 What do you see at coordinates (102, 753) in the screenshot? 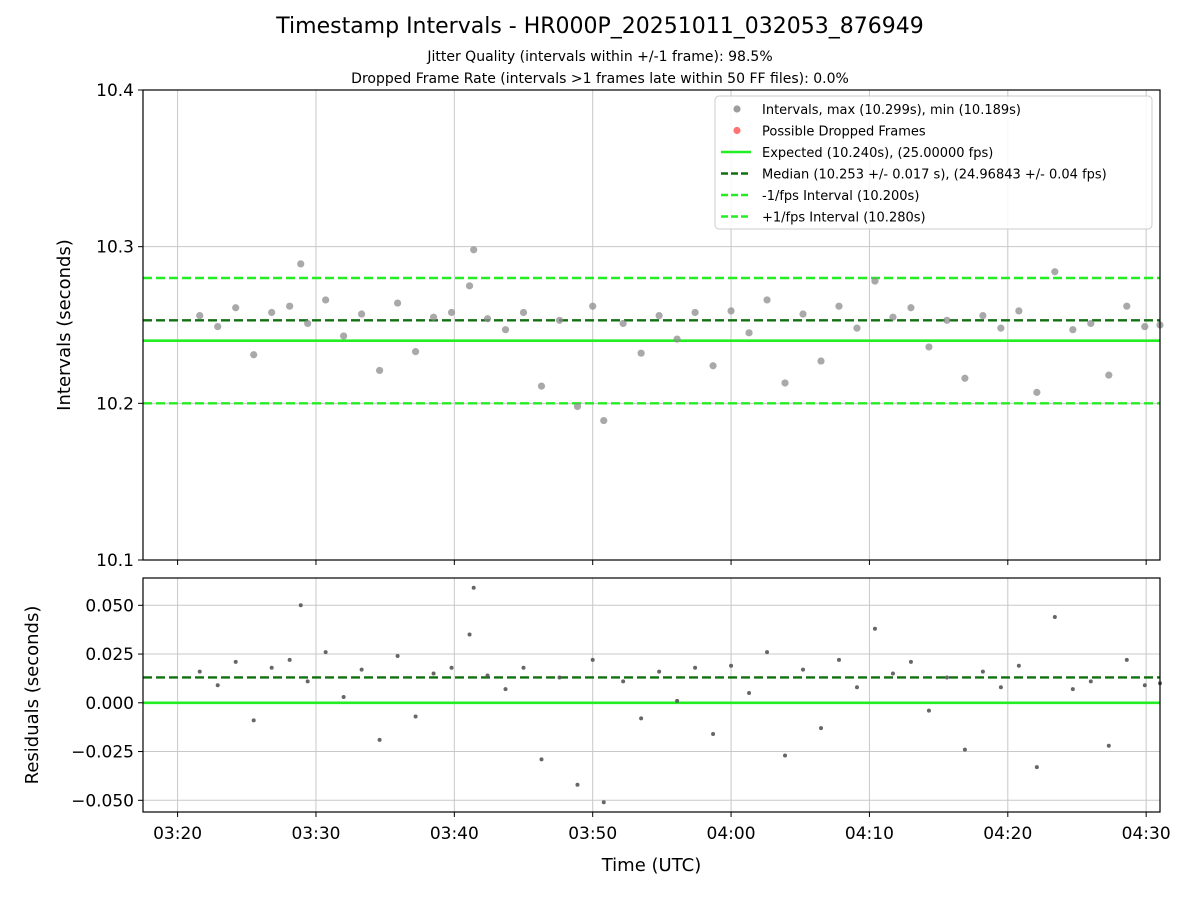
I see `y-tick-label: −0.025` at bounding box center [102, 753].